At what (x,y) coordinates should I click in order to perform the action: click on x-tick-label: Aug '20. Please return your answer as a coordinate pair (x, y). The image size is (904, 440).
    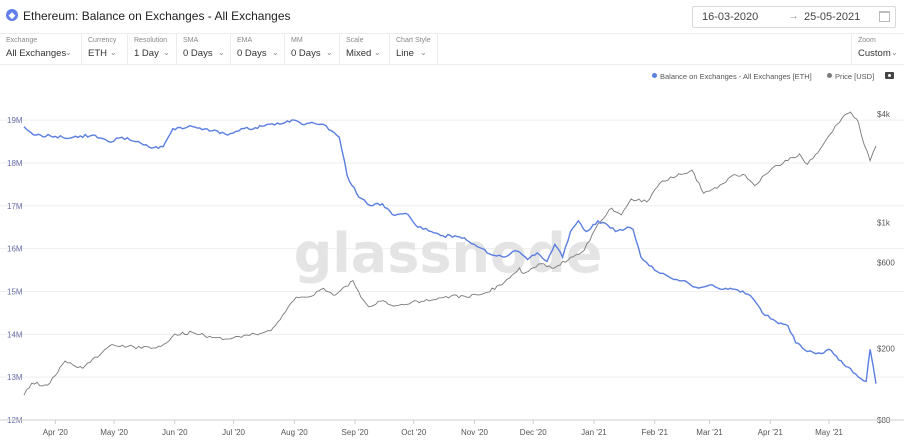
    Looking at the image, I should click on (294, 432).